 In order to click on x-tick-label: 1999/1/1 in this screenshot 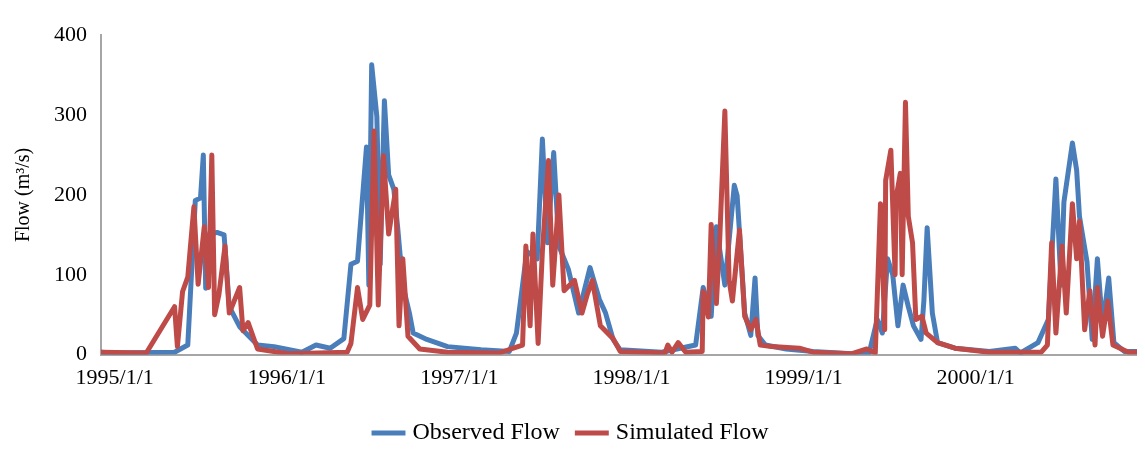, I will do `click(803, 376)`.